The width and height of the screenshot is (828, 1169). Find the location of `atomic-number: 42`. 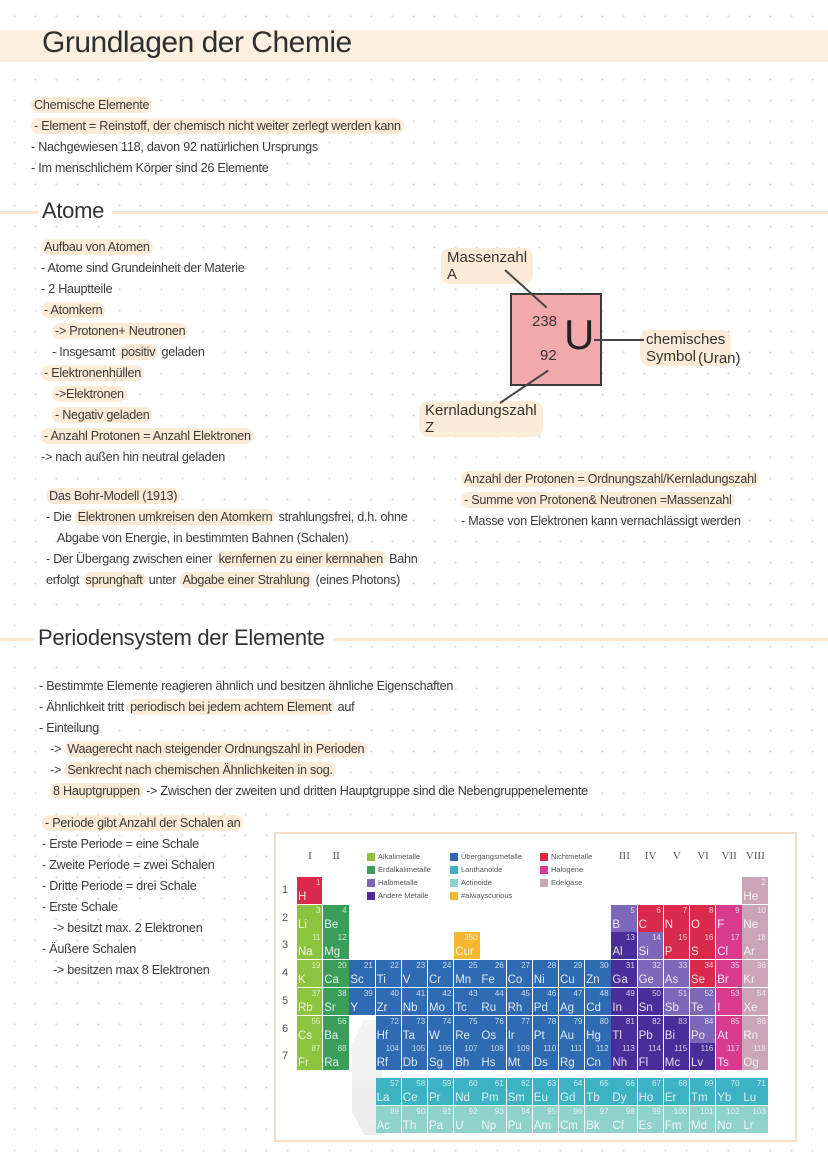

atomic-number: 42 is located at coordinates (447, 993).